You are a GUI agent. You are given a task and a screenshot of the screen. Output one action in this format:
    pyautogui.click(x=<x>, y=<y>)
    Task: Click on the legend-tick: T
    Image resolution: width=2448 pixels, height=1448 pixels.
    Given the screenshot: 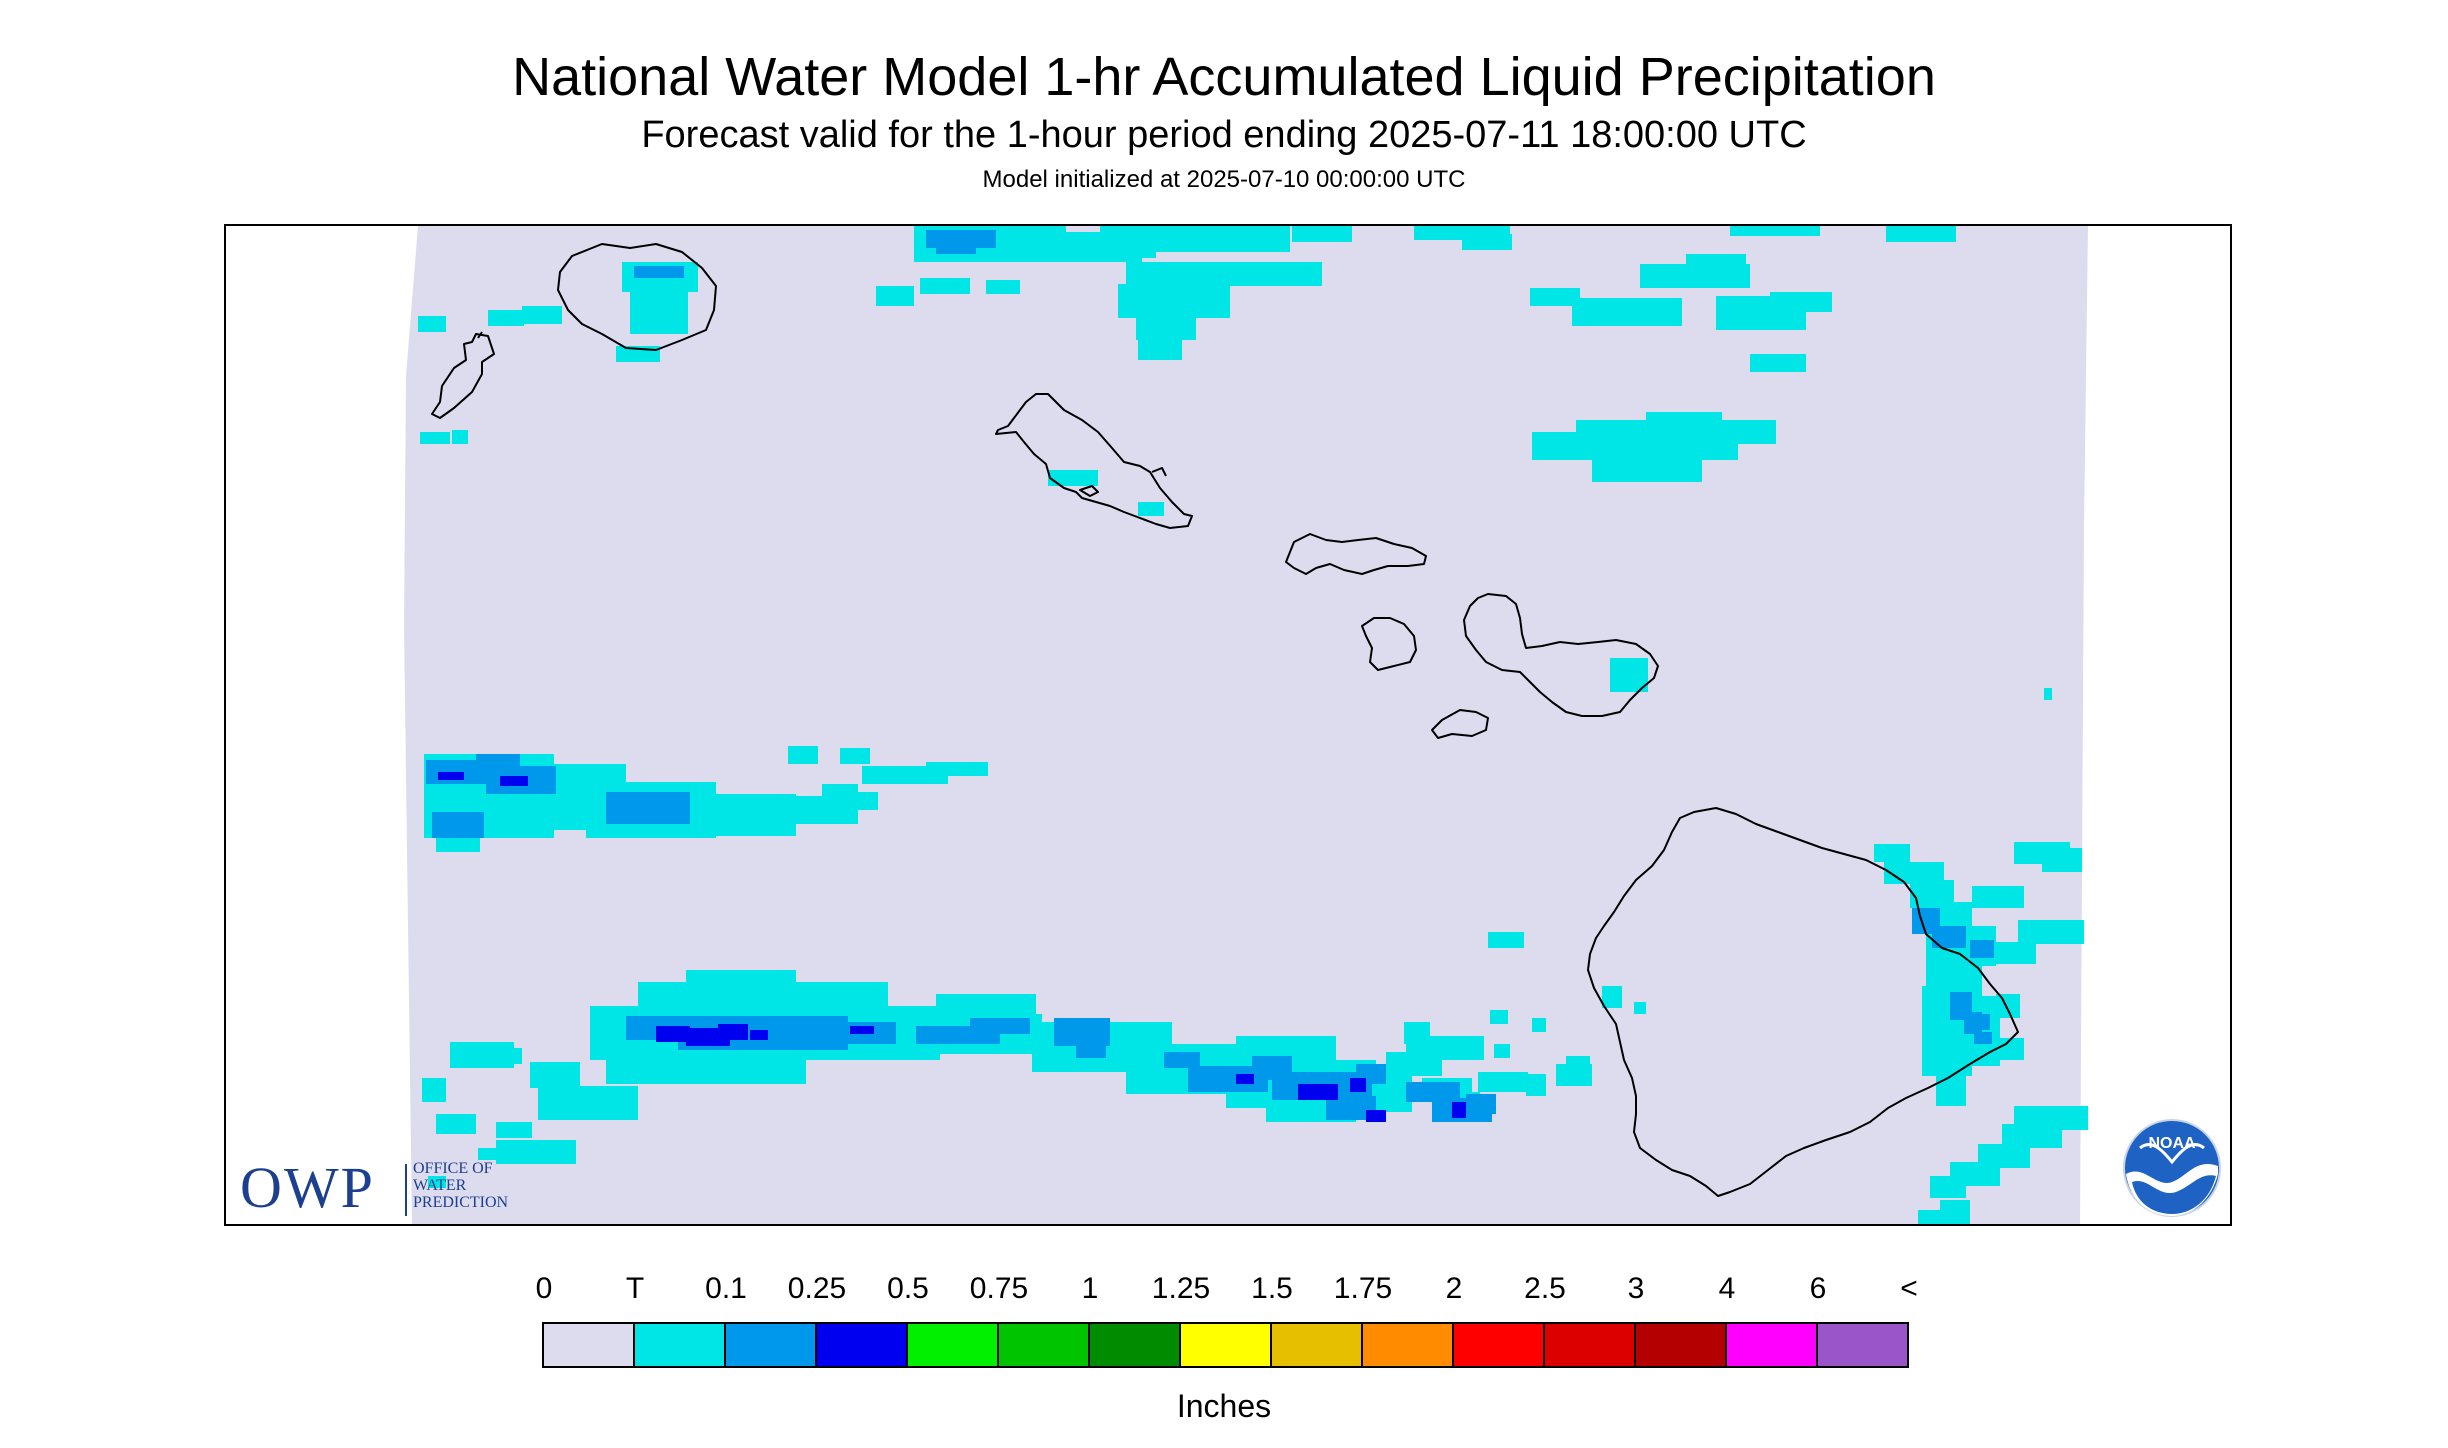 What is the action you would take?
    pyautogui.click(x=635, y=1288)
    